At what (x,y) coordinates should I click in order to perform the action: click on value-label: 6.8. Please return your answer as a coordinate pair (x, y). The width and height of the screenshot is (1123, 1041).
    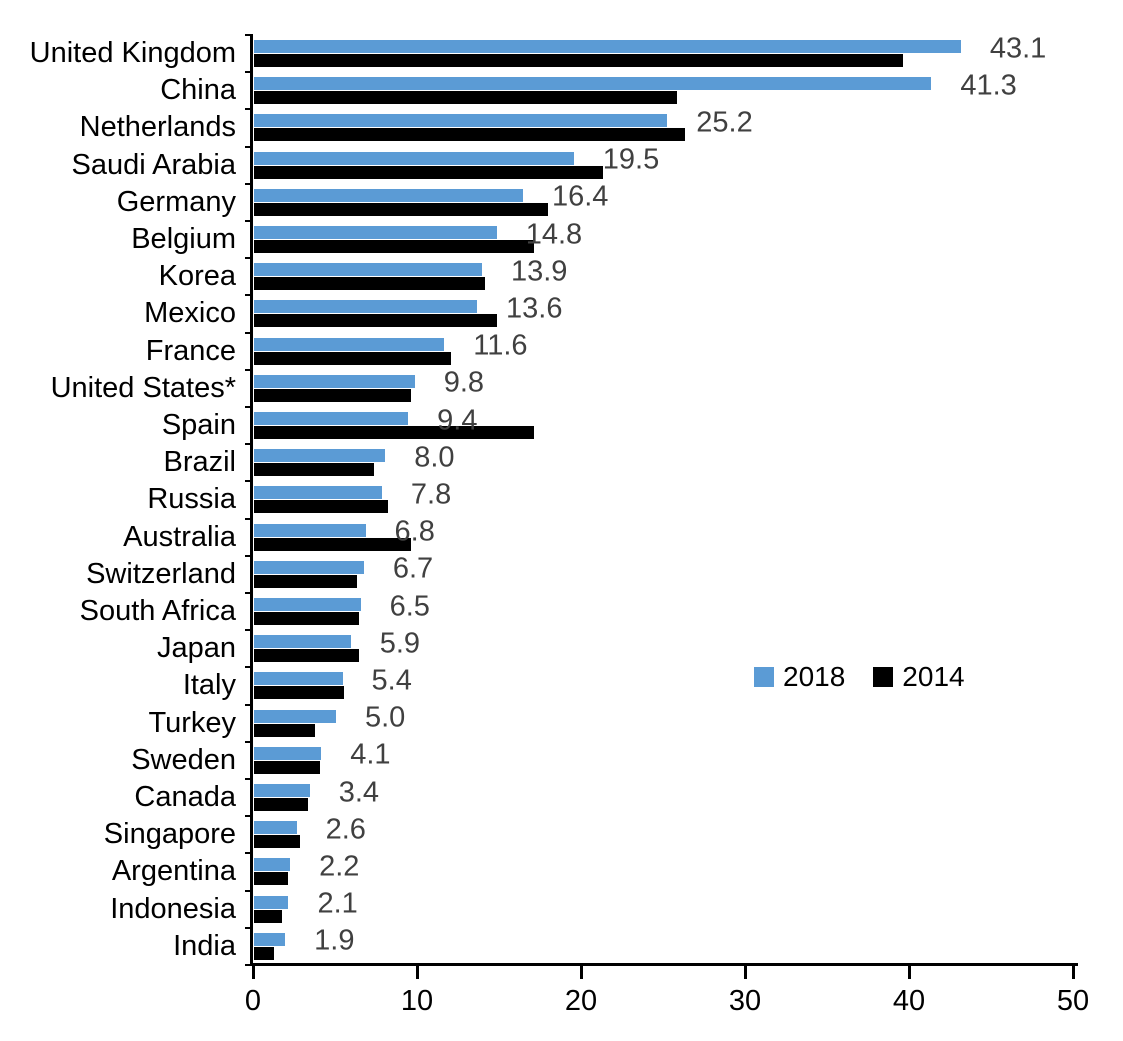
    Looking at the image, I should click on (414, 531).